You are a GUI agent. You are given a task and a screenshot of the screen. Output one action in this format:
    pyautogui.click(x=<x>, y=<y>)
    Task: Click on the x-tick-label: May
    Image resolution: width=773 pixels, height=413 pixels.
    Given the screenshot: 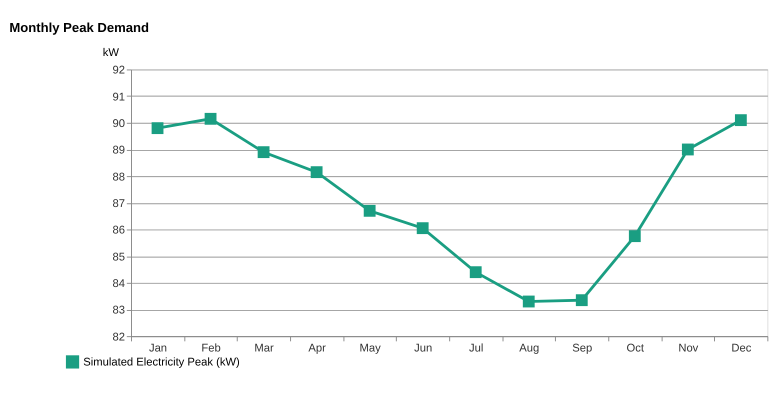 What is the action you would take?
    pyautogui.click(x=371, y=348)
    